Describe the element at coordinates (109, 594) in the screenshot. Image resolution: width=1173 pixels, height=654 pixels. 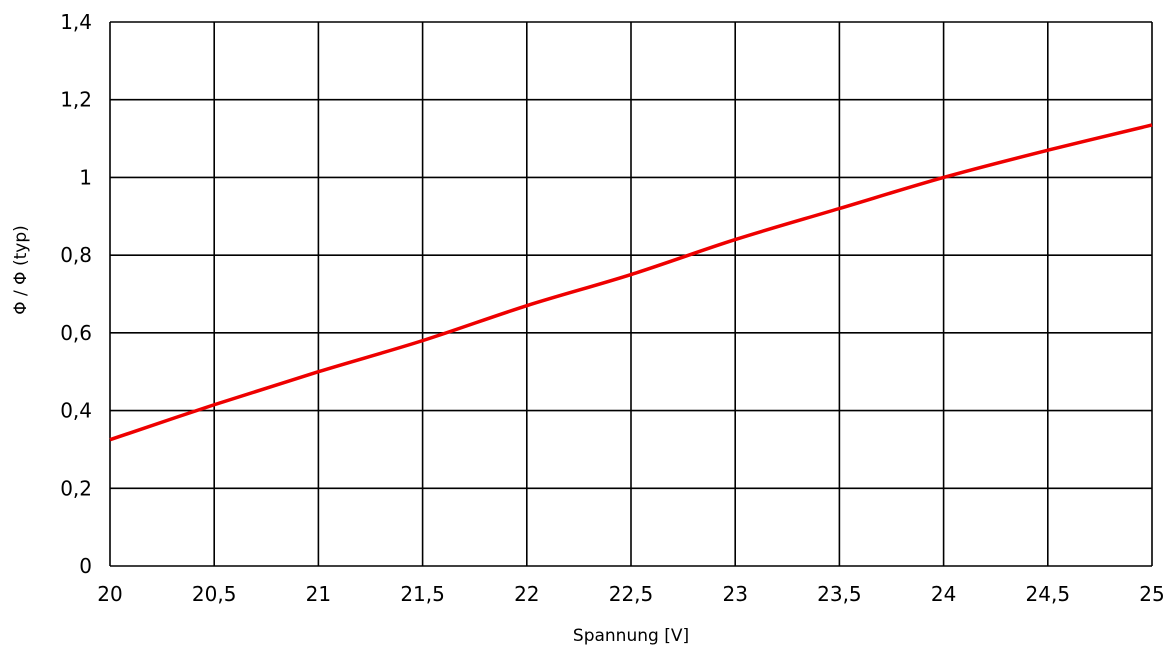
I see `x-tick-label: 20` at that location.